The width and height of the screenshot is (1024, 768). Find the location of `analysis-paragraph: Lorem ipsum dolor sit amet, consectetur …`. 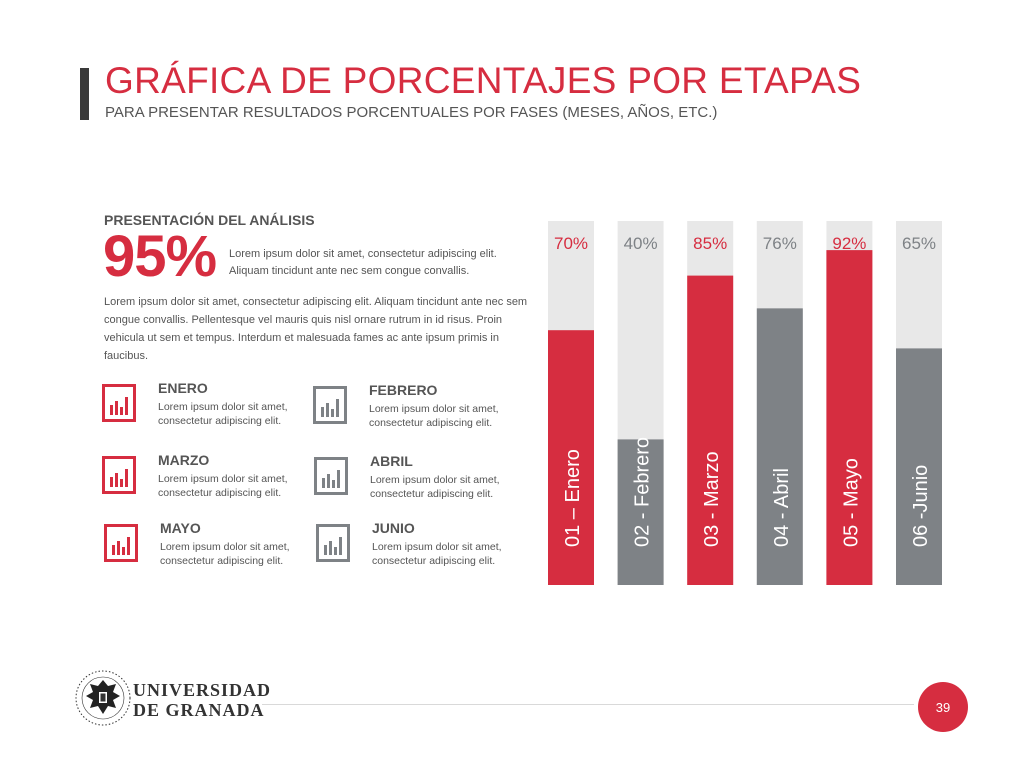

analysis-paragraph: Lorem ipsum dolor sit amet, consectetur … is located at coordinates (316, 329).